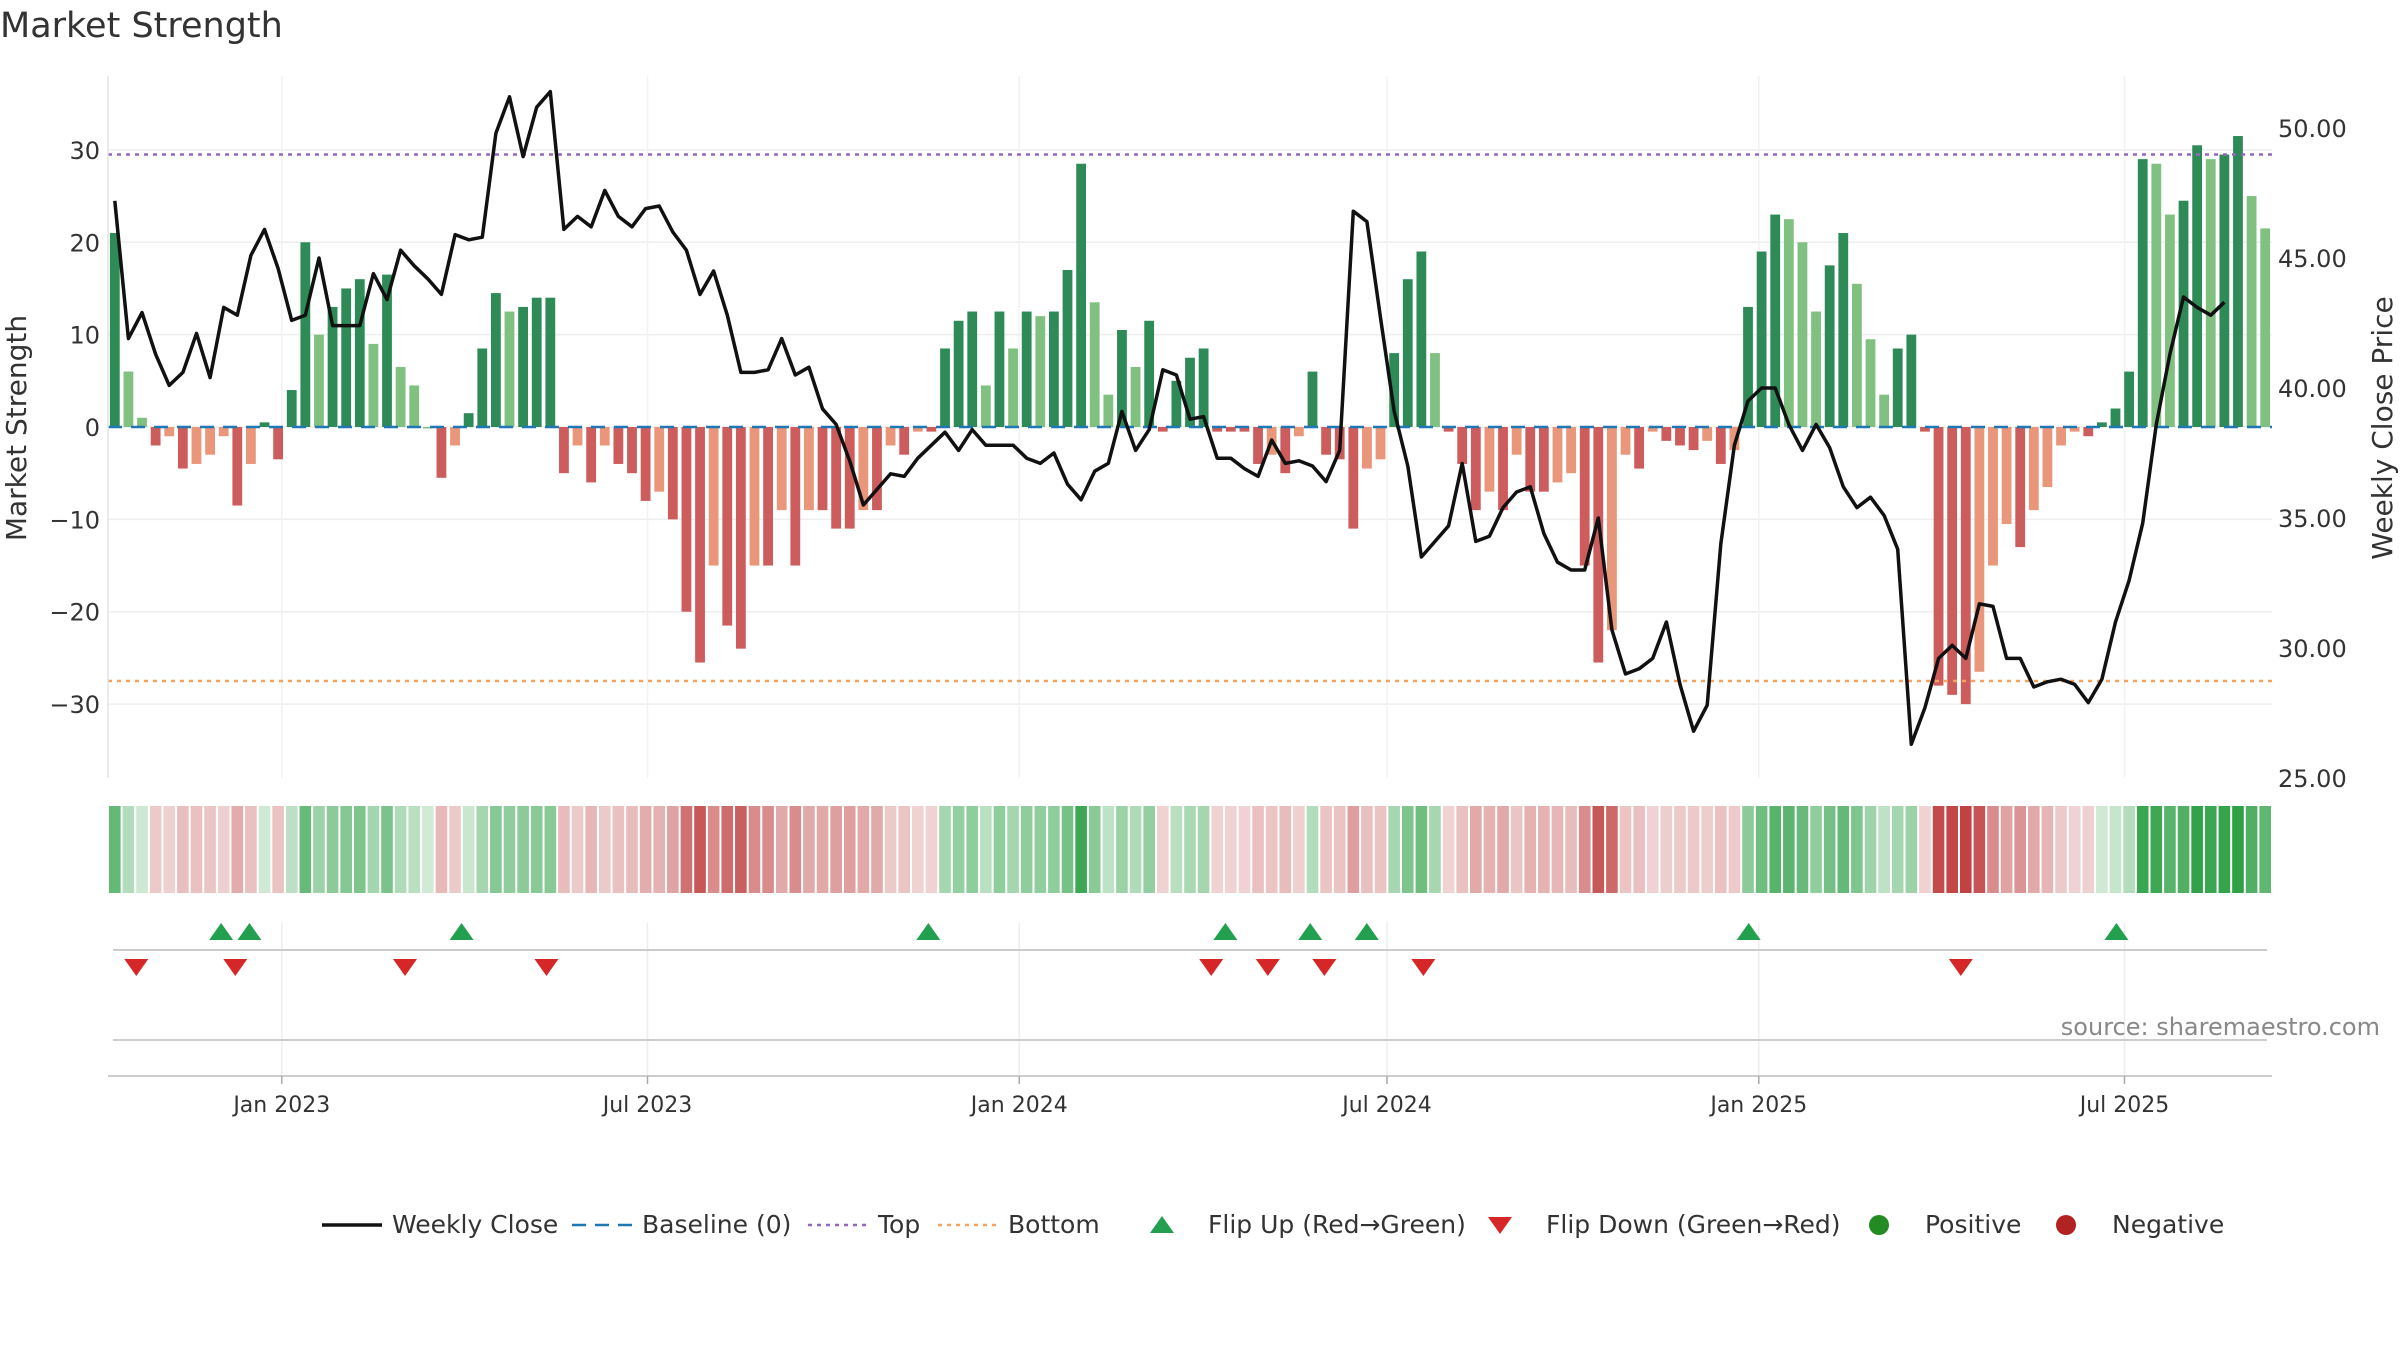 The height and width of the screenshot is (1350, 2400). Describe the element at coordinates (717, 1224) in the screenshot. I see `legend-label: Baseline (0)` at that location.